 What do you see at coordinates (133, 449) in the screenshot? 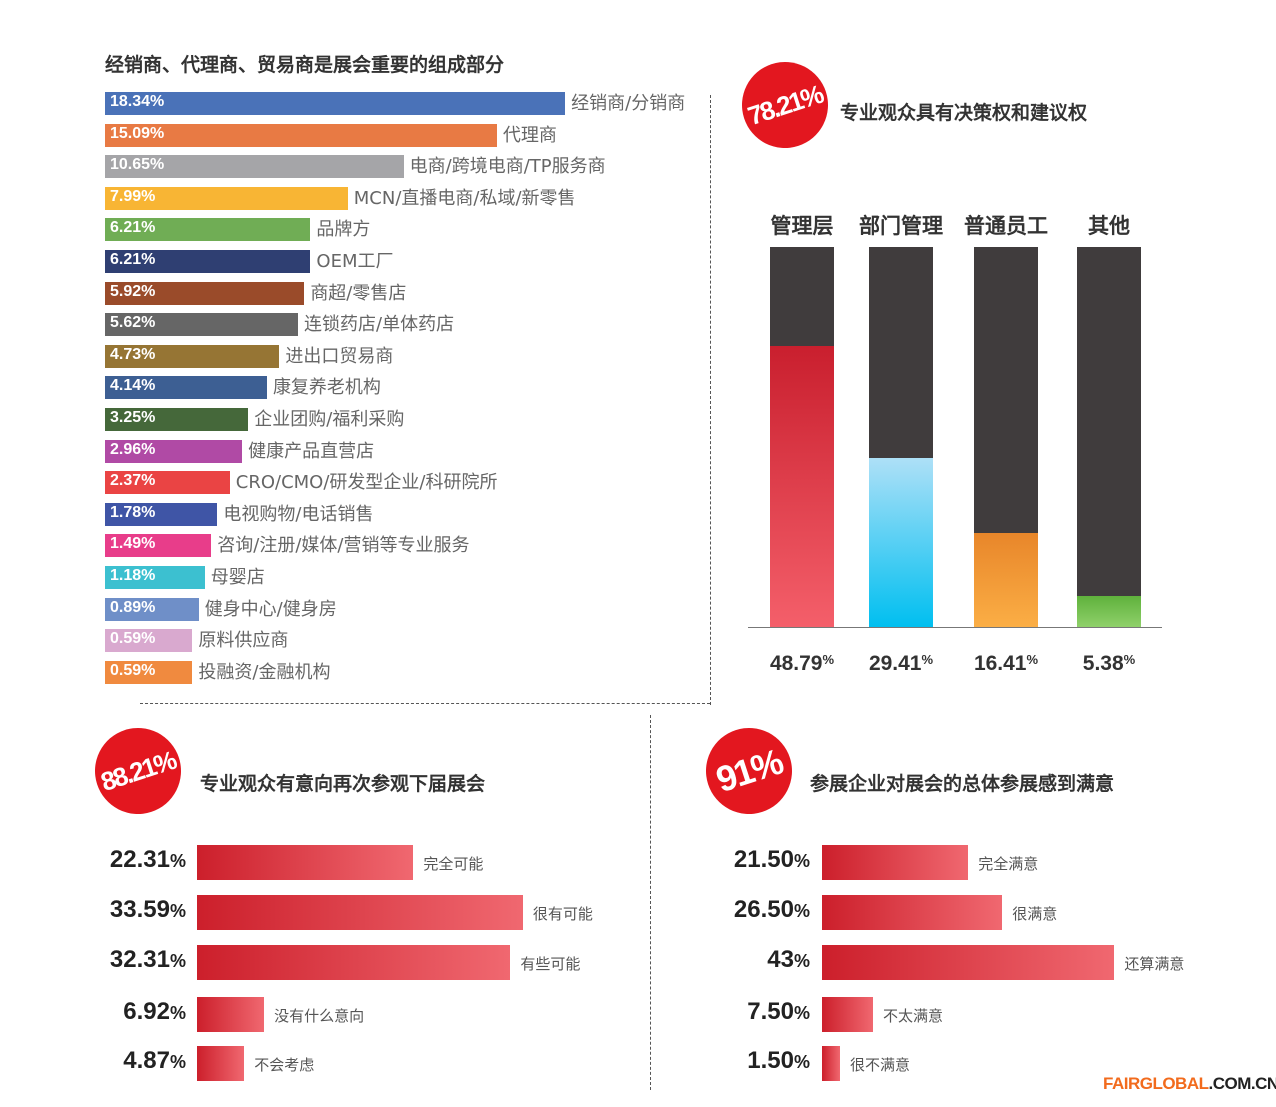
I see `bar-value-label: 2.96%` at bounding box center [133, 449].